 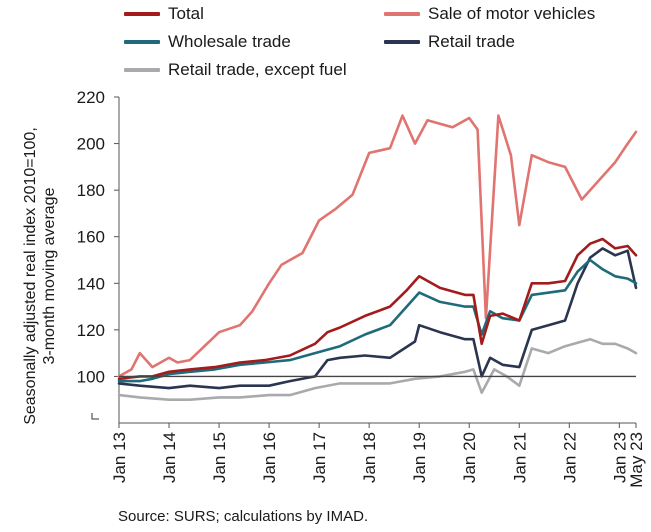 I want to click on x-tick-label-2013-01: Jan 13, so click(x=119, y=457).